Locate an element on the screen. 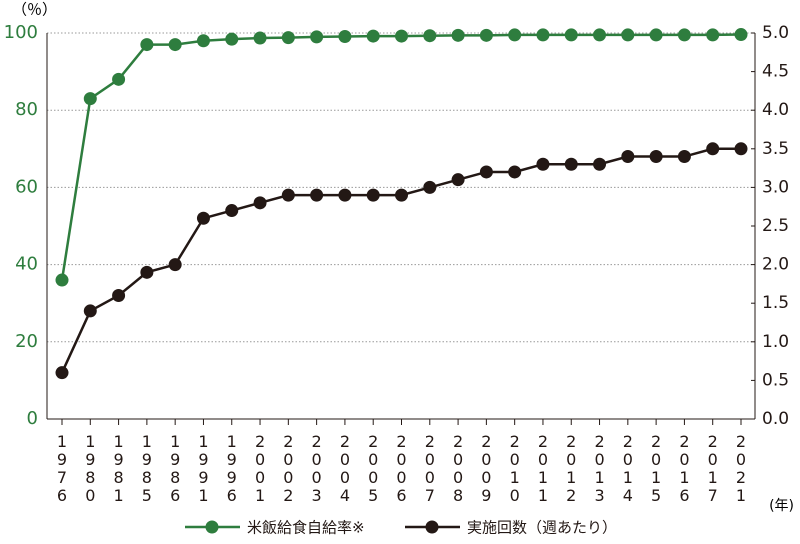  x-tick-label: 2003 is located at coordinates (316, 468).